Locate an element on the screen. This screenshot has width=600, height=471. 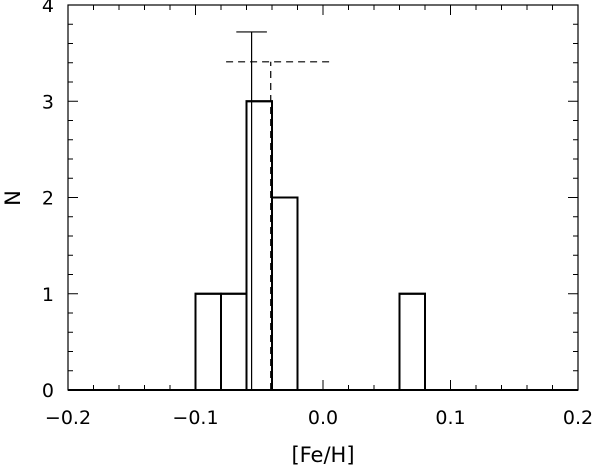
reference-lines is located at coordinates (278, 210).